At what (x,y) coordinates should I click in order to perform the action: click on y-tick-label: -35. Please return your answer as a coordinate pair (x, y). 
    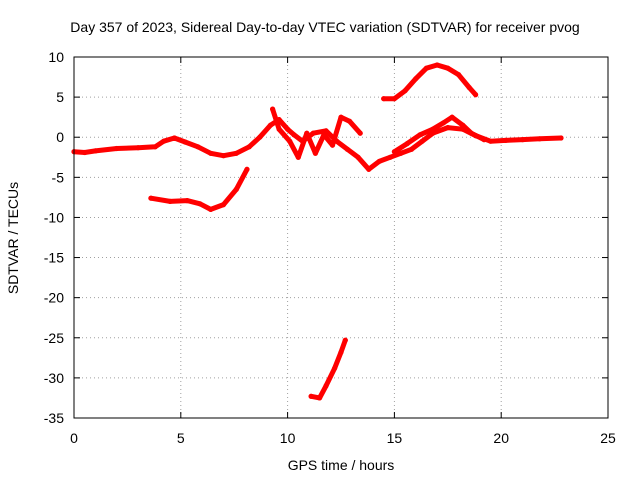
    Looking at the image, I should click on (54, 418).